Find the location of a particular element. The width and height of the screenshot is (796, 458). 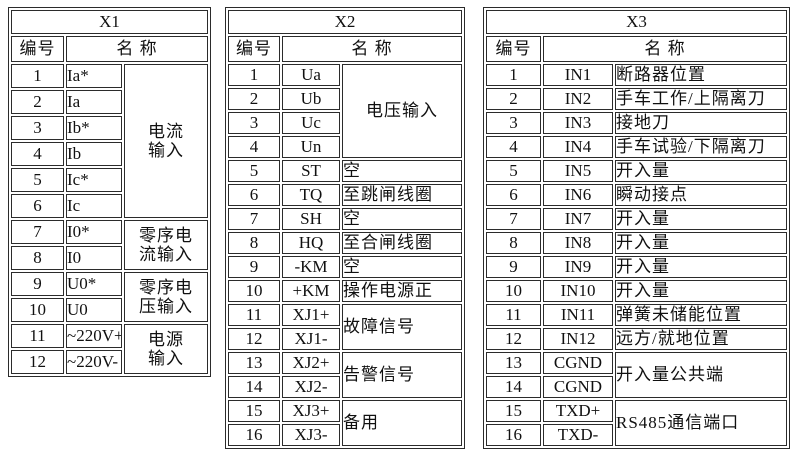

function-desc: 手车试验/下隔离刀 is located at coordinates (701, 147).